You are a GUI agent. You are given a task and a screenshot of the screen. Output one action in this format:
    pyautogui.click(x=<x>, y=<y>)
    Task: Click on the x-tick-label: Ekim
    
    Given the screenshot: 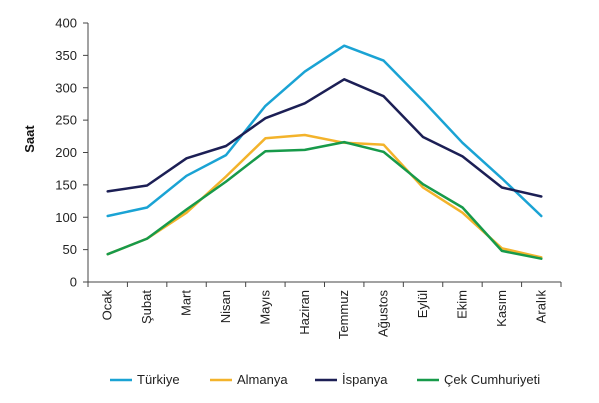 What is the action you would take?
    pyautogui.click(x=461, y=304)
    